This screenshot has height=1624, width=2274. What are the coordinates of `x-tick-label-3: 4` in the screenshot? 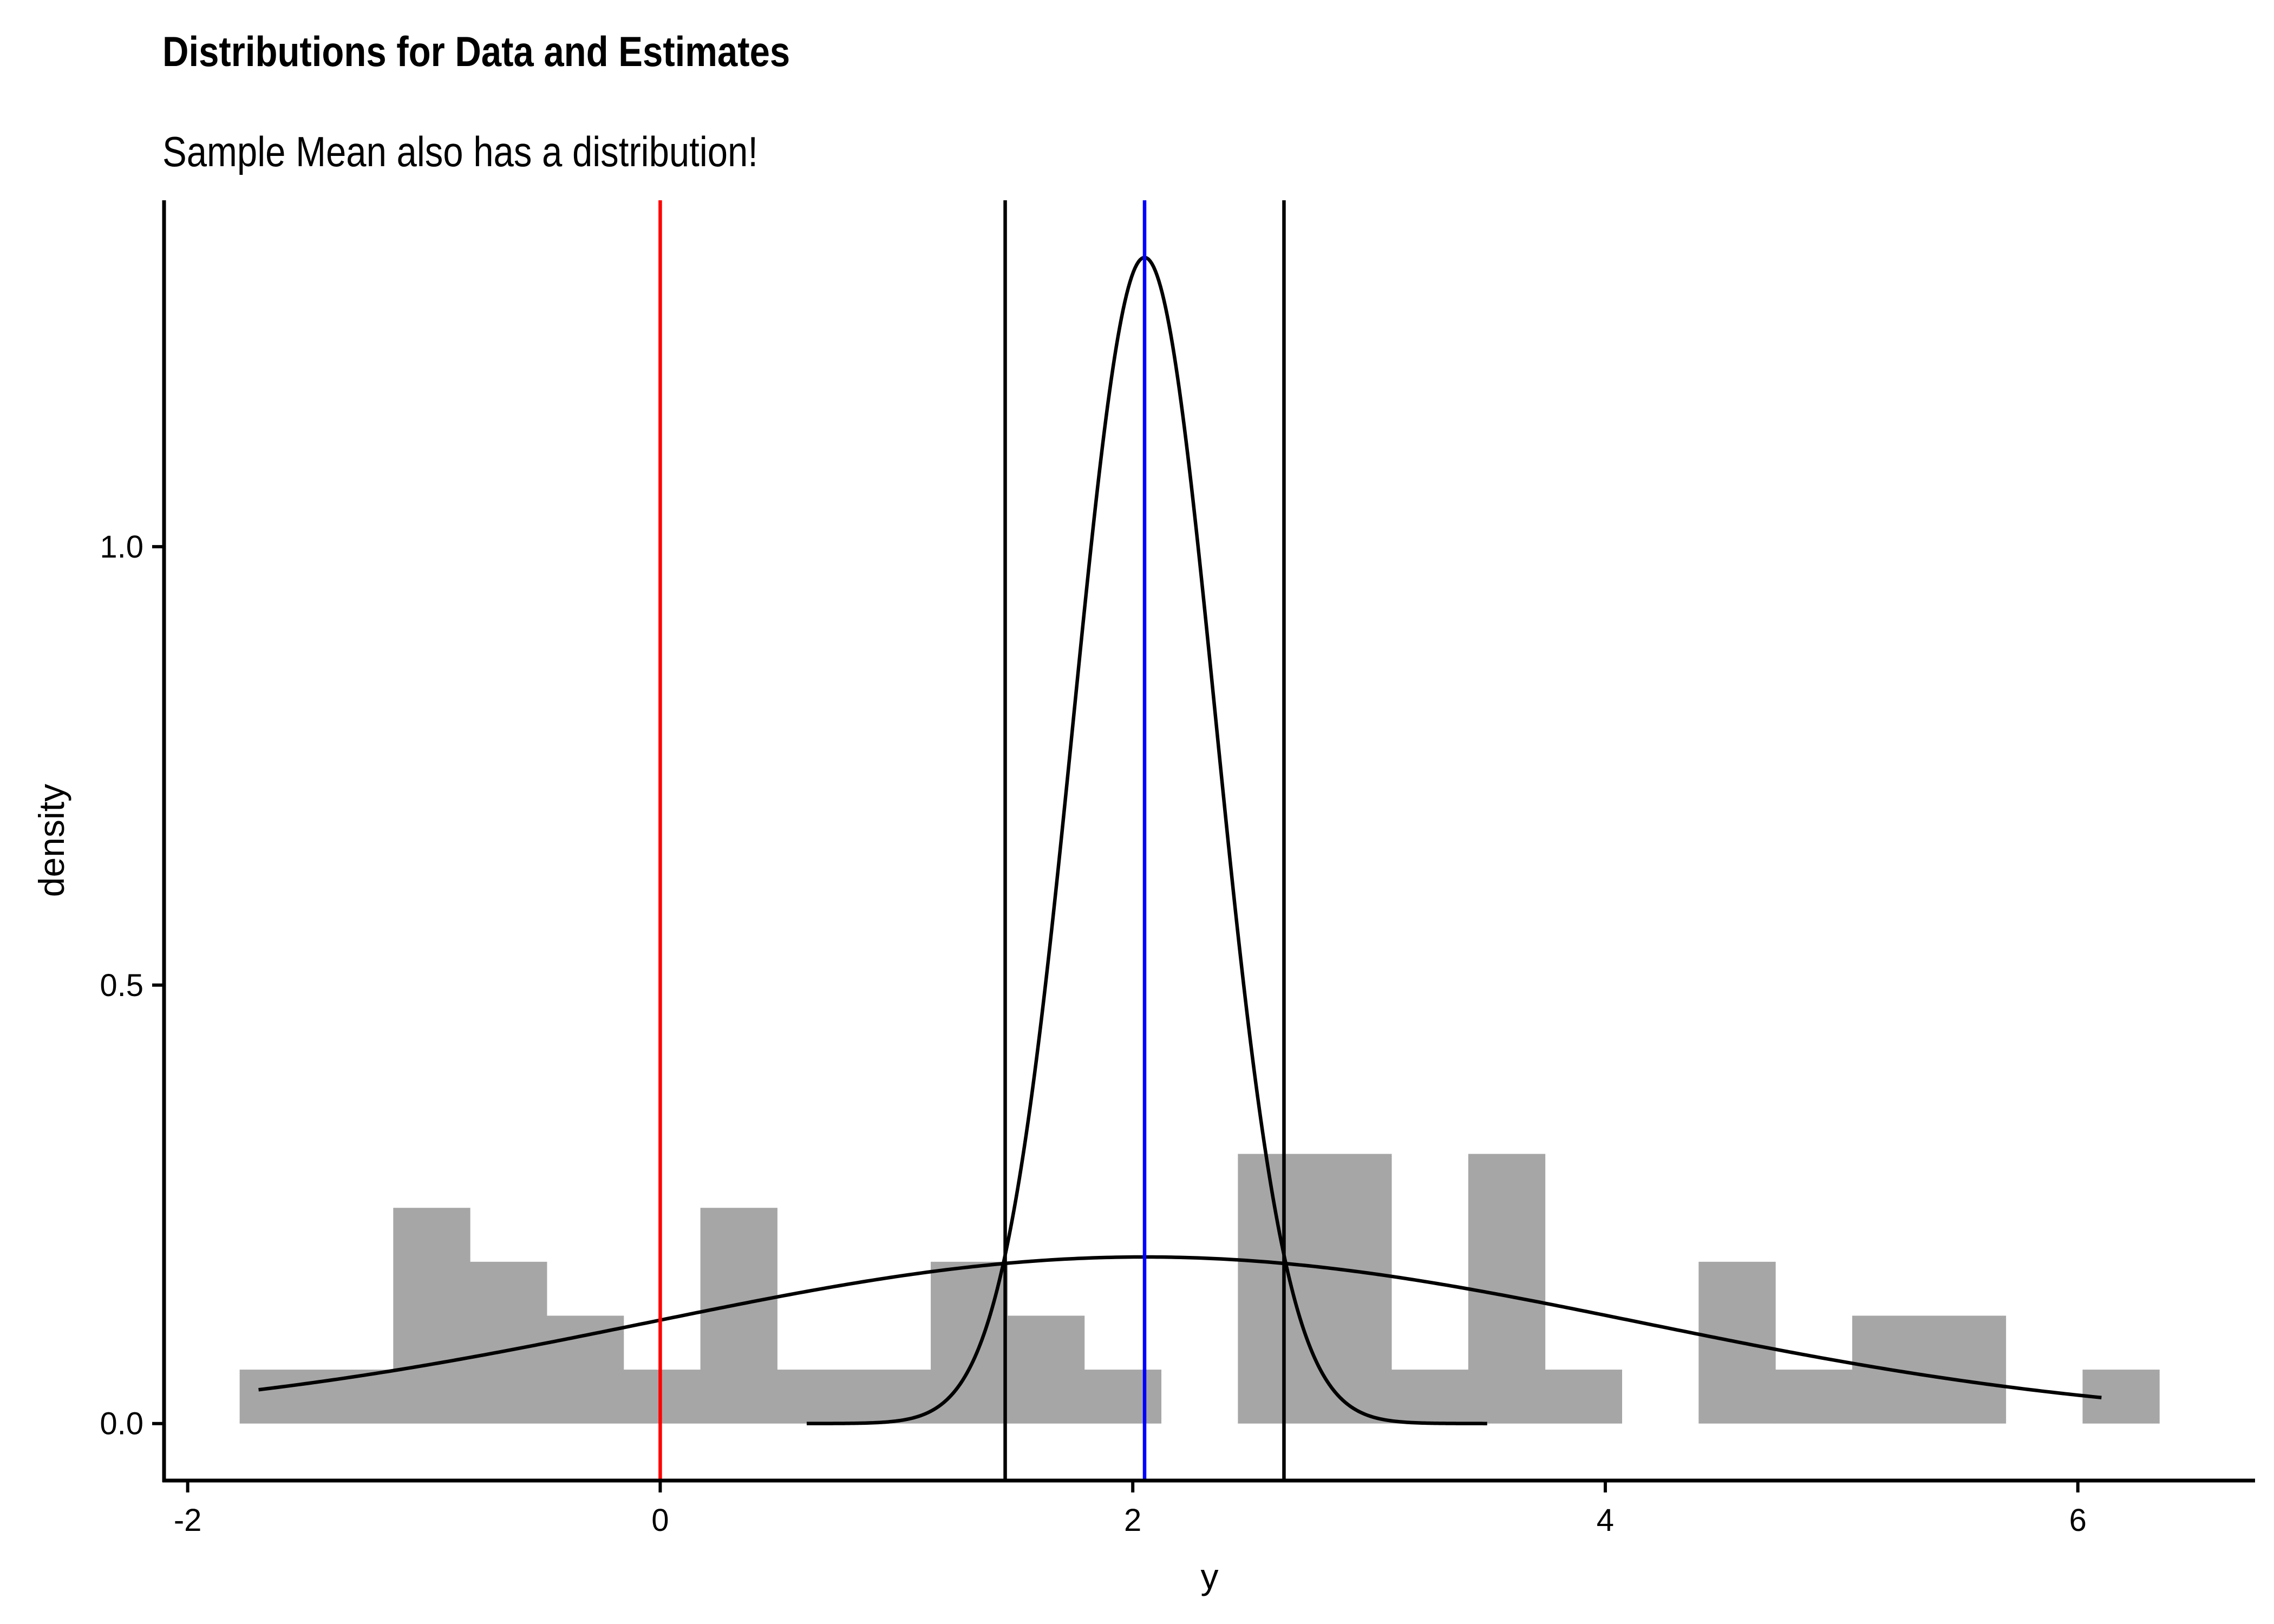 It's located at (1606, 1520).